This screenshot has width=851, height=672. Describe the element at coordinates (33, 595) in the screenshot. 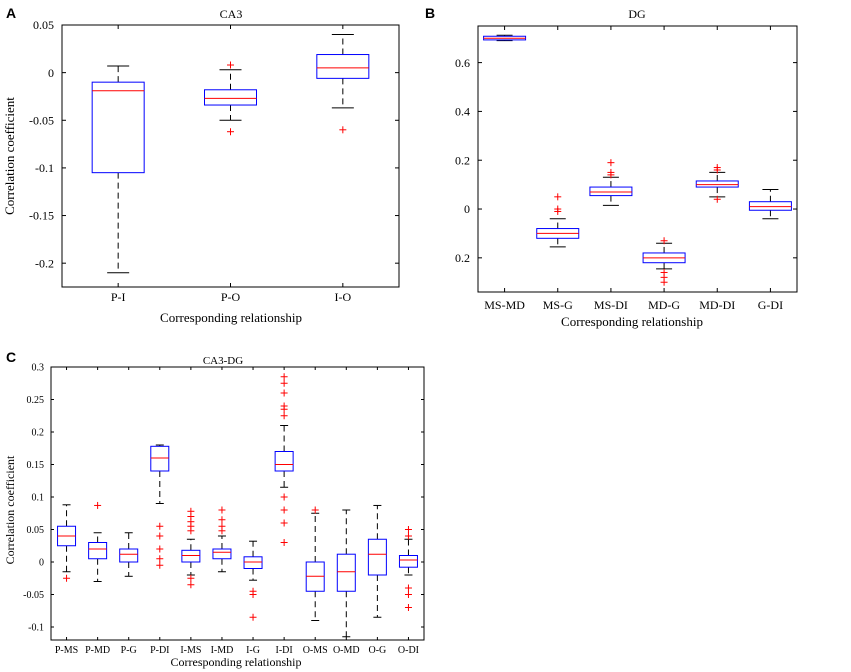

I see `panel-c-ytick-label: -0.05` at that location.